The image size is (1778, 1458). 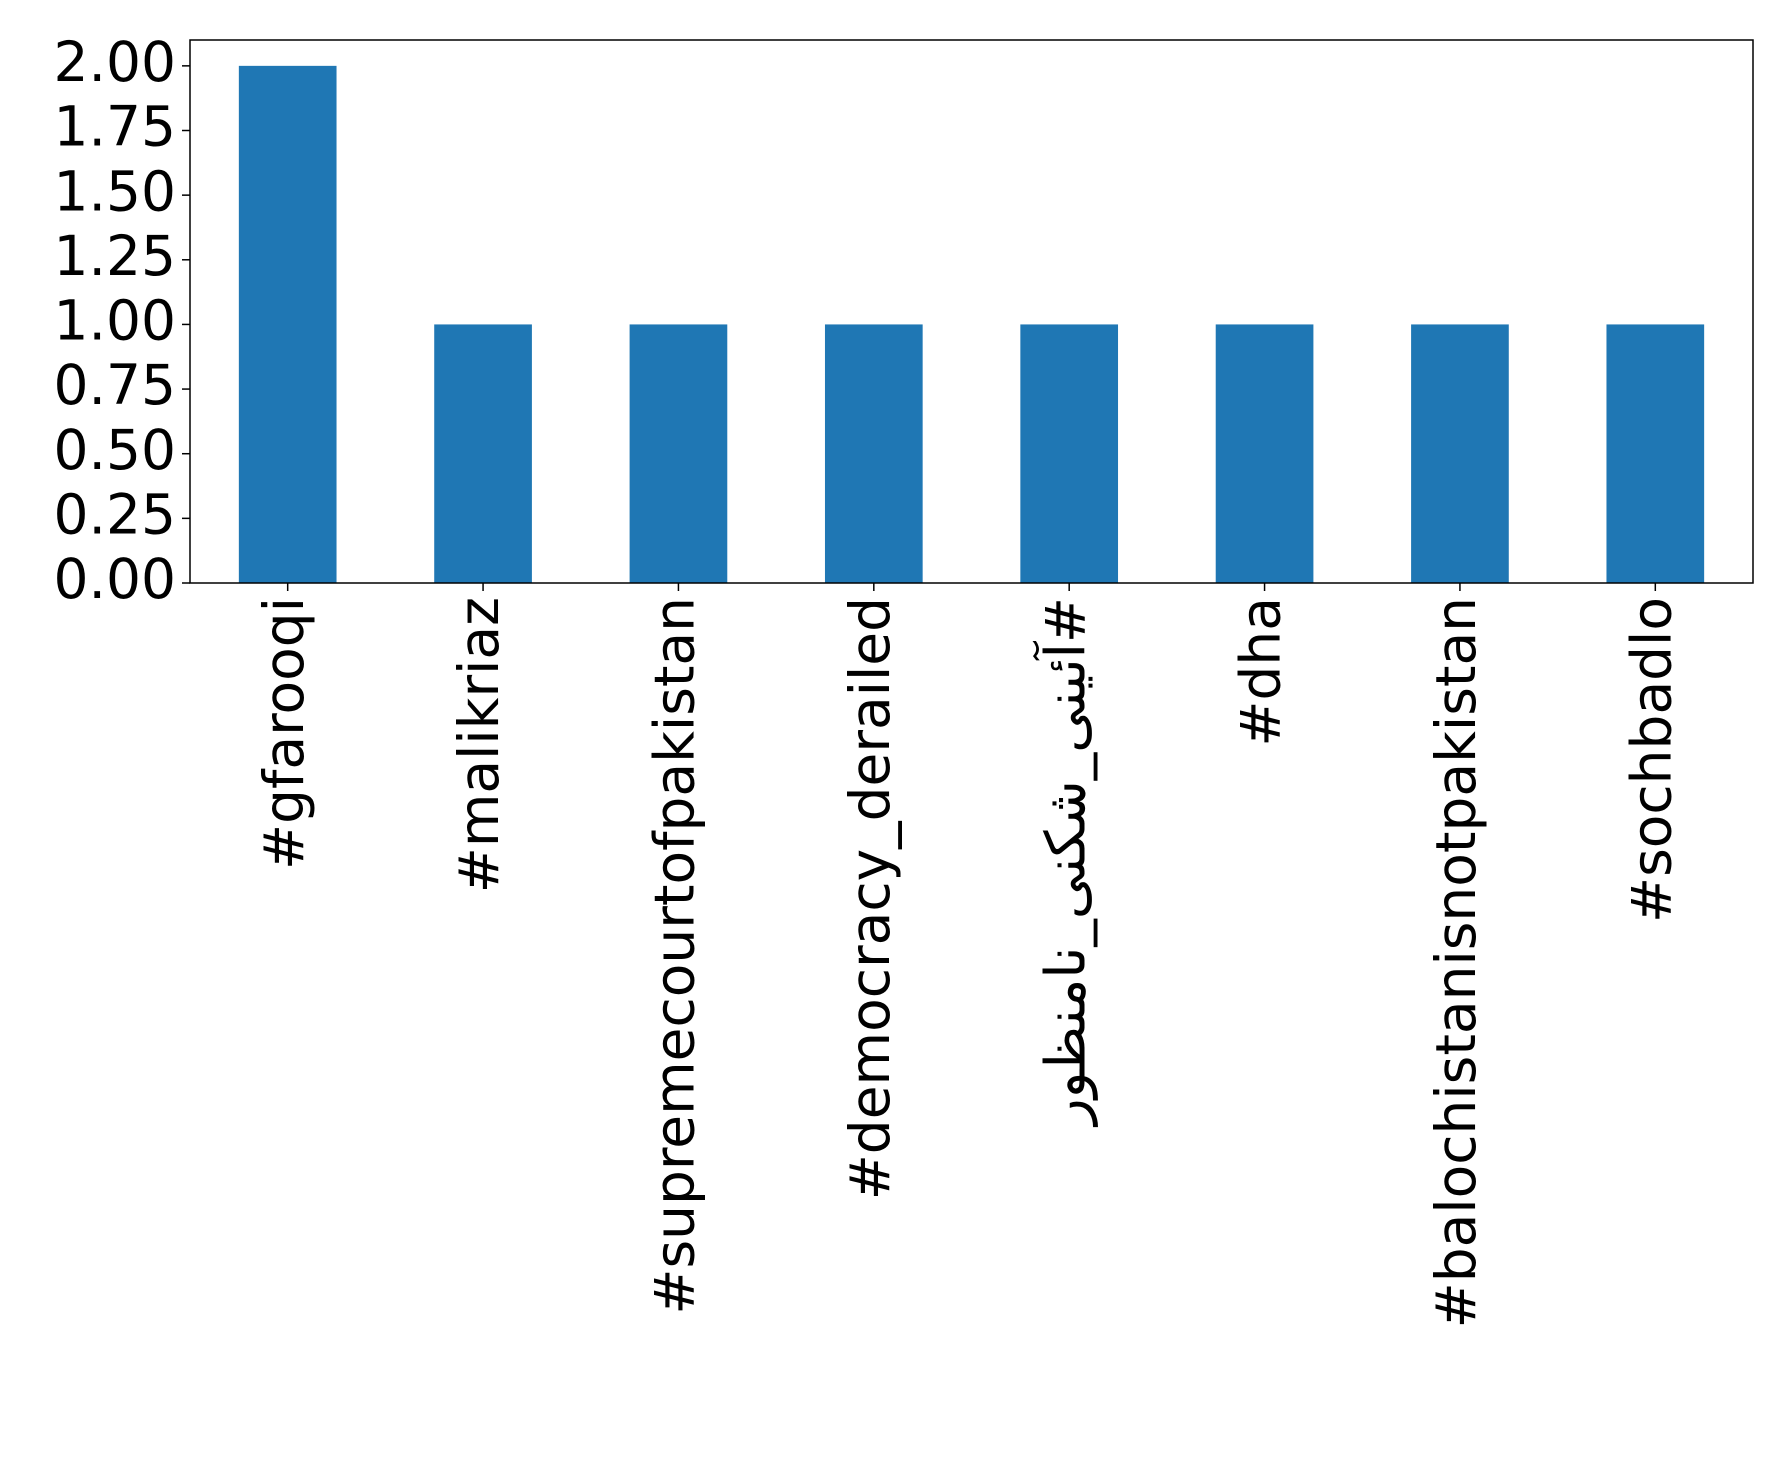 I want to click on x-tick-label: #democracy_derailed, so click(x=870, y=898).